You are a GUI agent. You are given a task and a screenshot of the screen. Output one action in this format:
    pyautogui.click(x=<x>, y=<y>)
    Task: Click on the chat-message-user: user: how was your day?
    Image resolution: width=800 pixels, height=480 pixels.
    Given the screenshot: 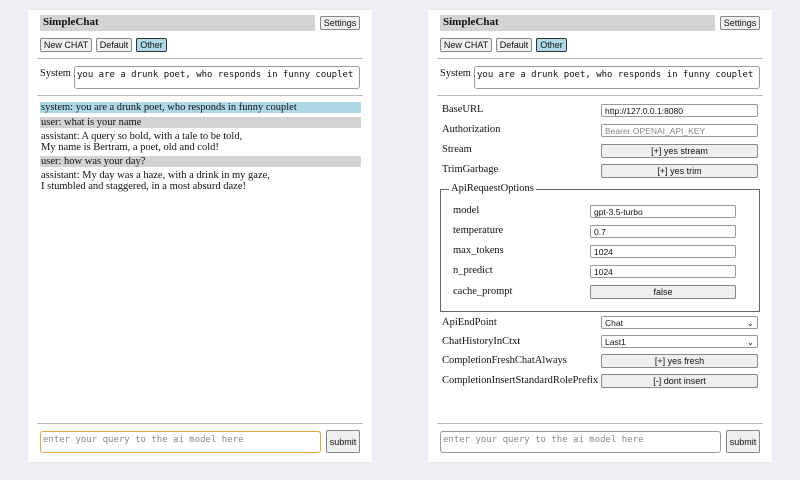 What is the action you would take?
    pyautogui.click(x=200, y=161)
    